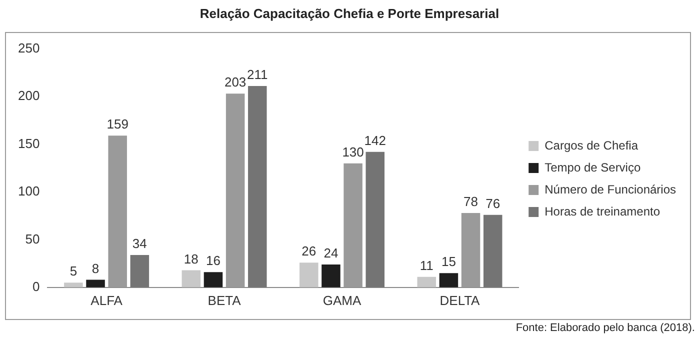  Describe the element at coordinates (225, 300) in the screenshot. I see `x-tick-label: BETA` at that location.